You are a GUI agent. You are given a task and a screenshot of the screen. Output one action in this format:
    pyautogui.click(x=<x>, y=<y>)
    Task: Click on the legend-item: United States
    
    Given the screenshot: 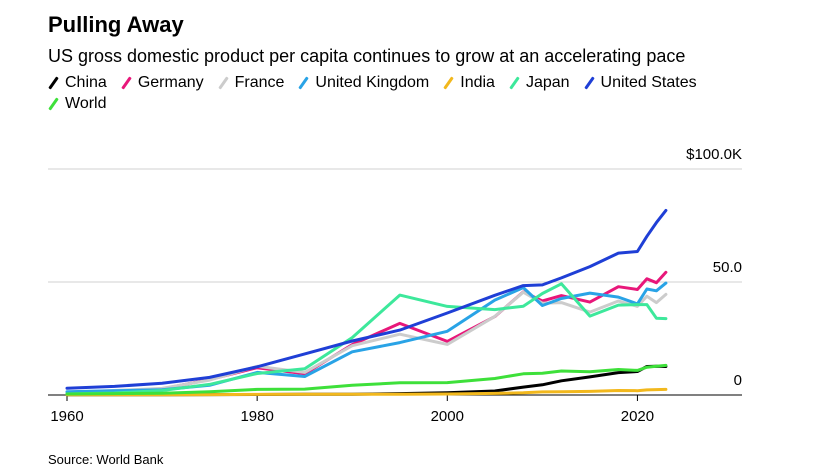 What is the action you would take?
    pyautogui.click(x=640, y=82)
    